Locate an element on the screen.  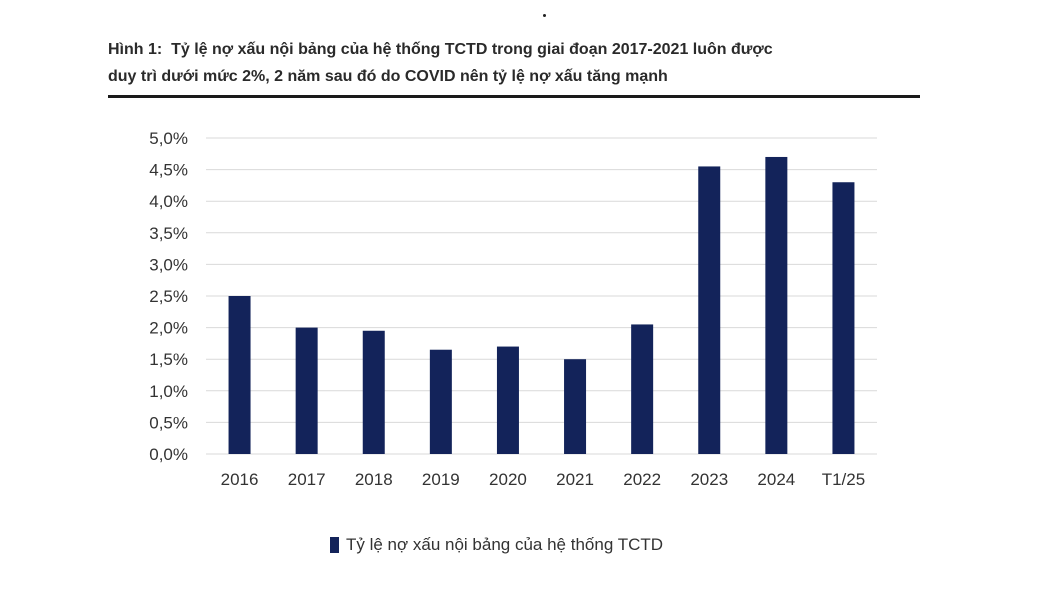
y-tick-label: 3,5% is located at coordinates (168, 233).